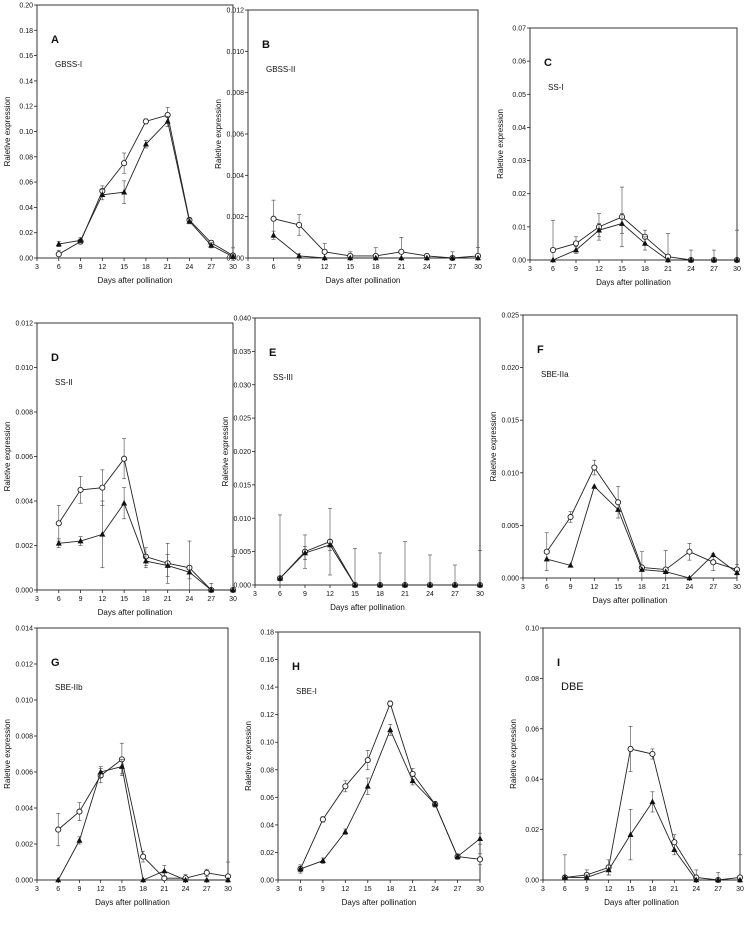 The height and width of the screenshot is (945, 747). I want to click on y-tick-label: 0.10, so click(532, 629).